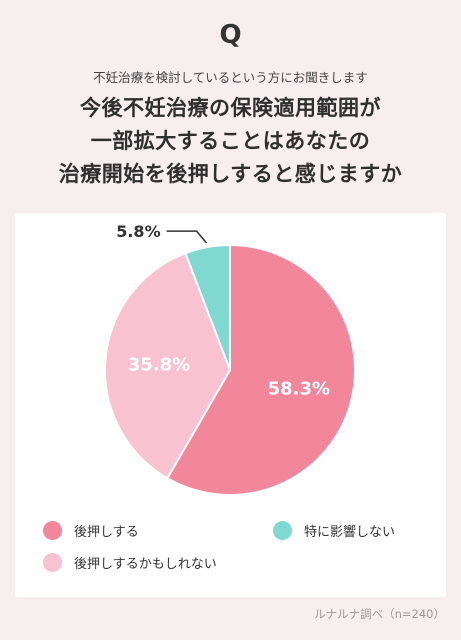  Describe the element at coordinates (299, 388) in the screenshot. I see `pie-label-push: 58.3%` at that location.